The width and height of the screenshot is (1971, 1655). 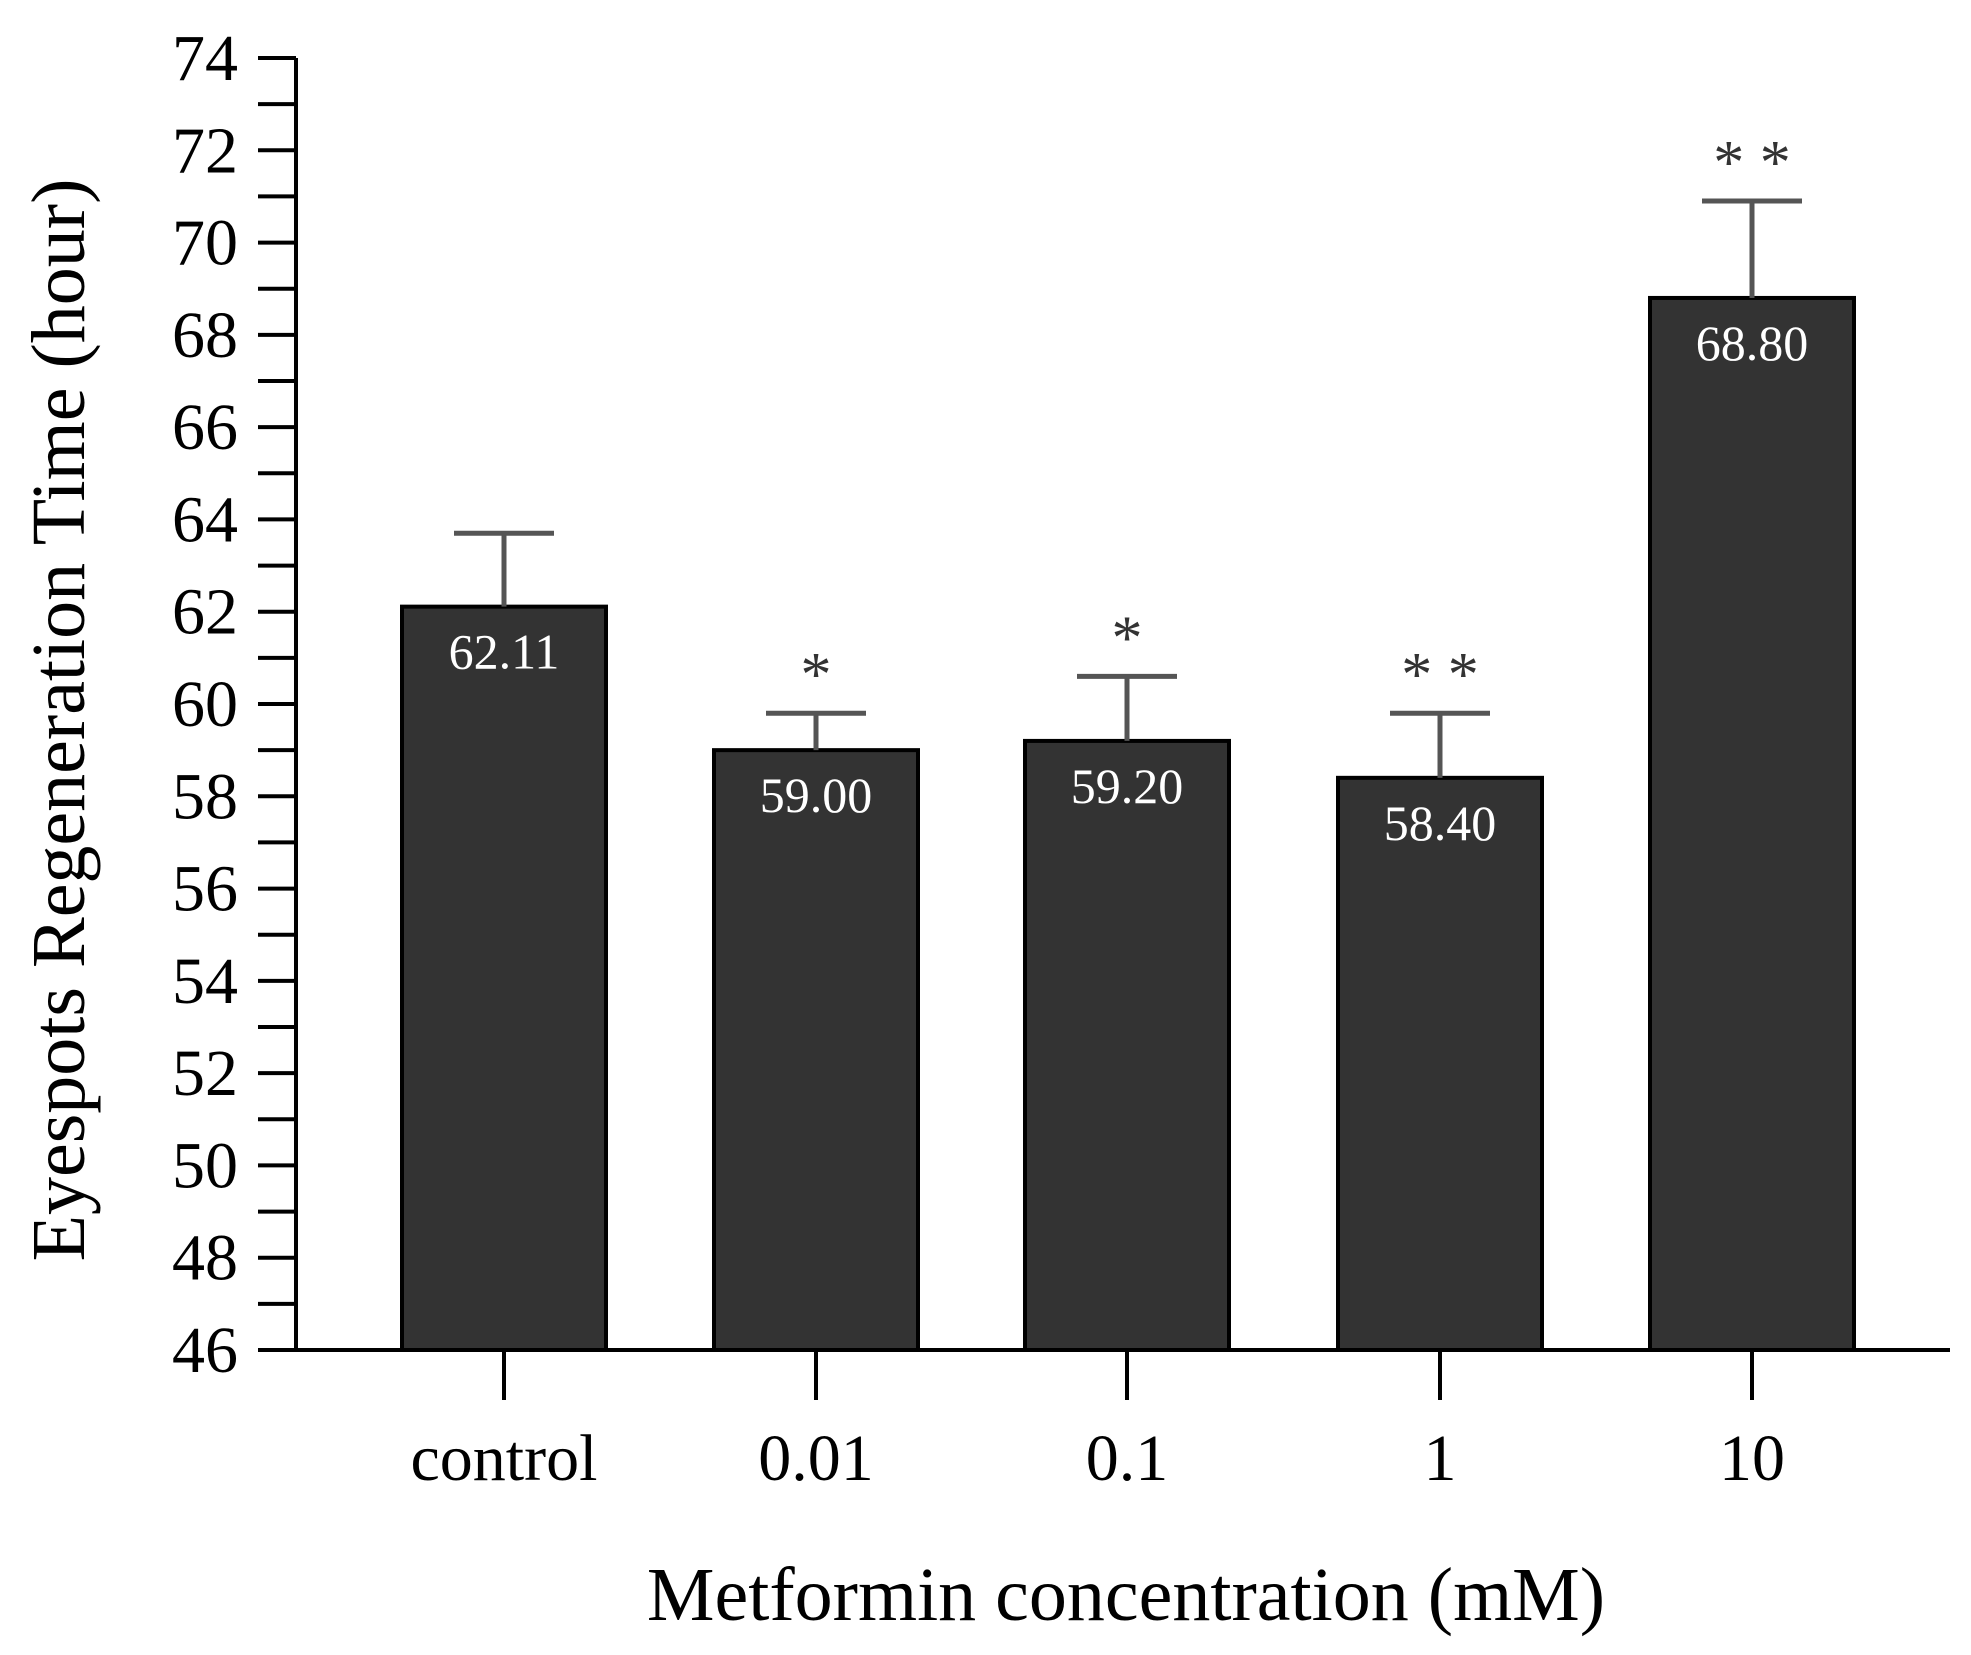 I want to click on y-tick-label: 66, so click(x=205, y=427).